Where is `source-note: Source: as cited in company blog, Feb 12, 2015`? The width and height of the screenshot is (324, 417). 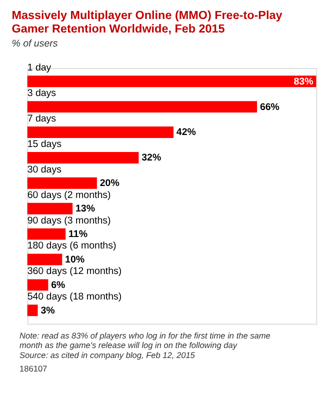
source-note: Source: as cited in company blog, Feb 12, 2015 is located at coordinates (108, 355).